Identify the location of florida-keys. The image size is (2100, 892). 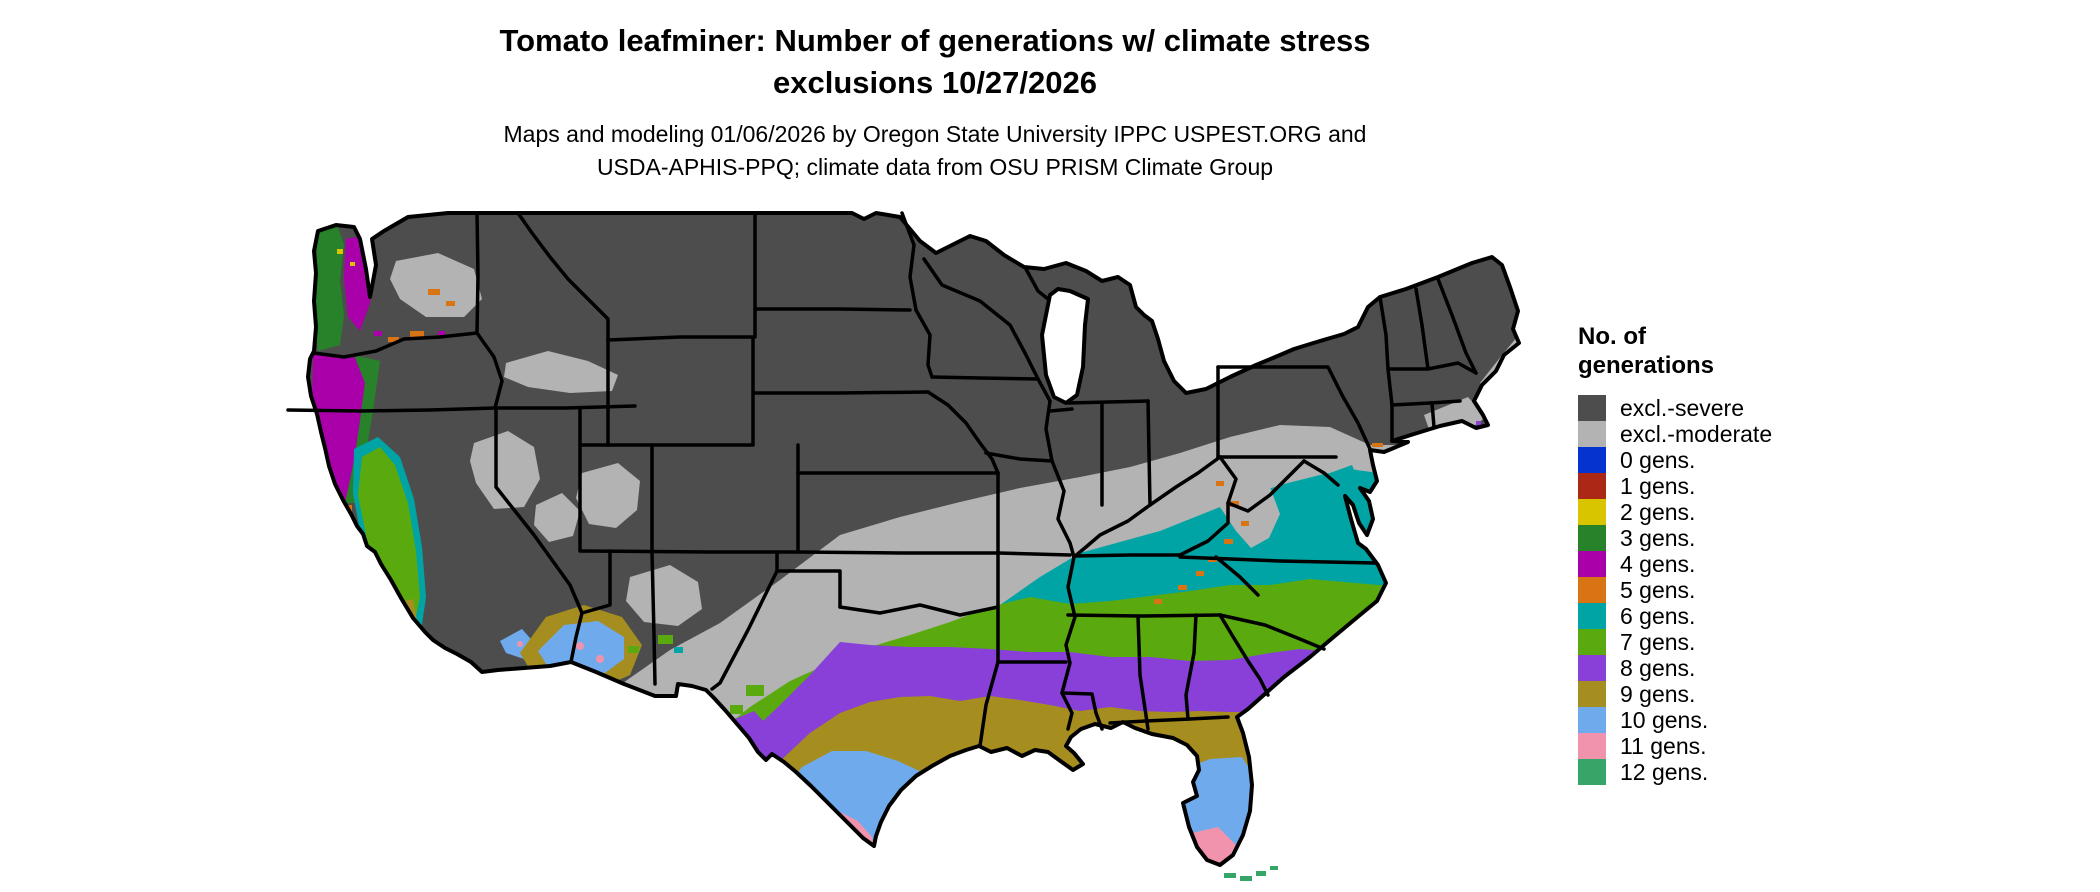
(1251, 873).